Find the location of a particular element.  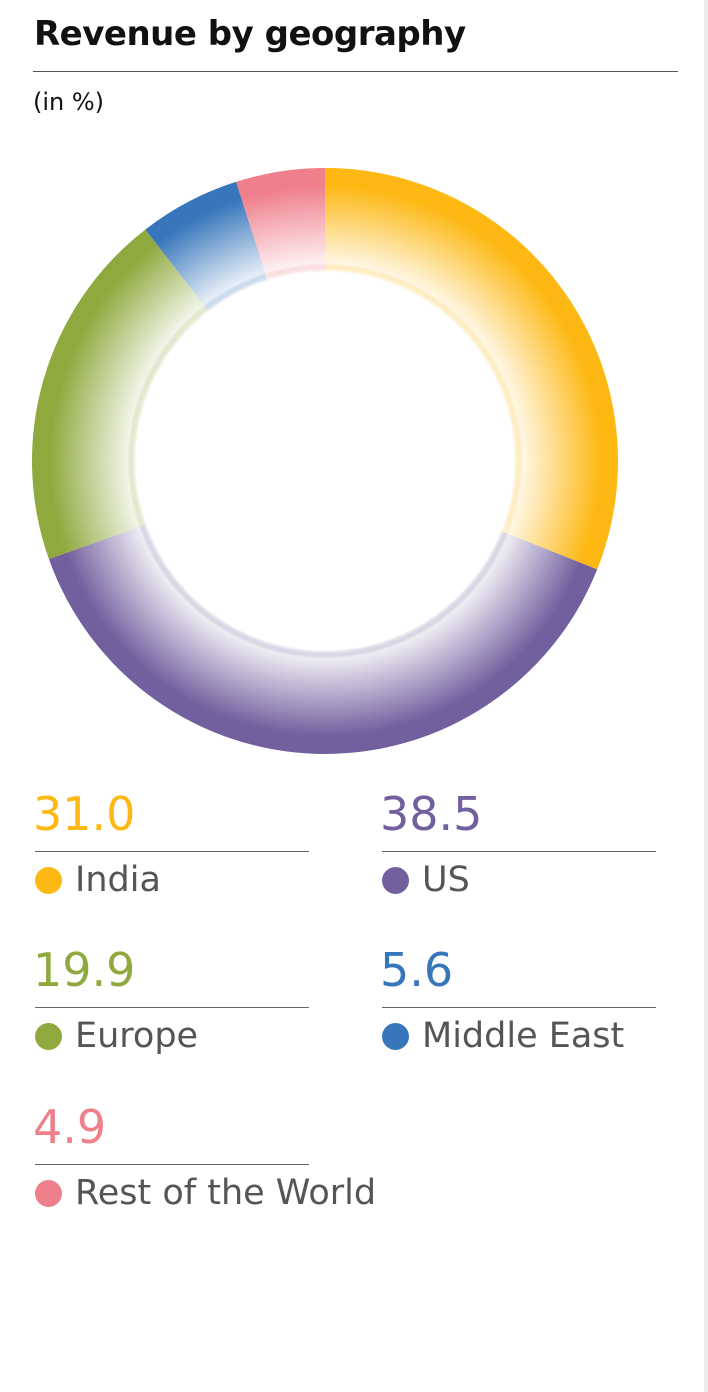

legend-item-us: 38.5 US is located at coordinates (518, 851).